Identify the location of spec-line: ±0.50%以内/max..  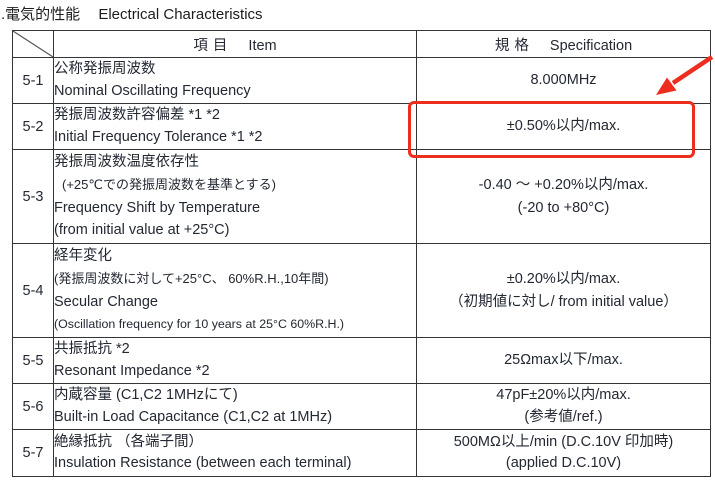
(563, 125).